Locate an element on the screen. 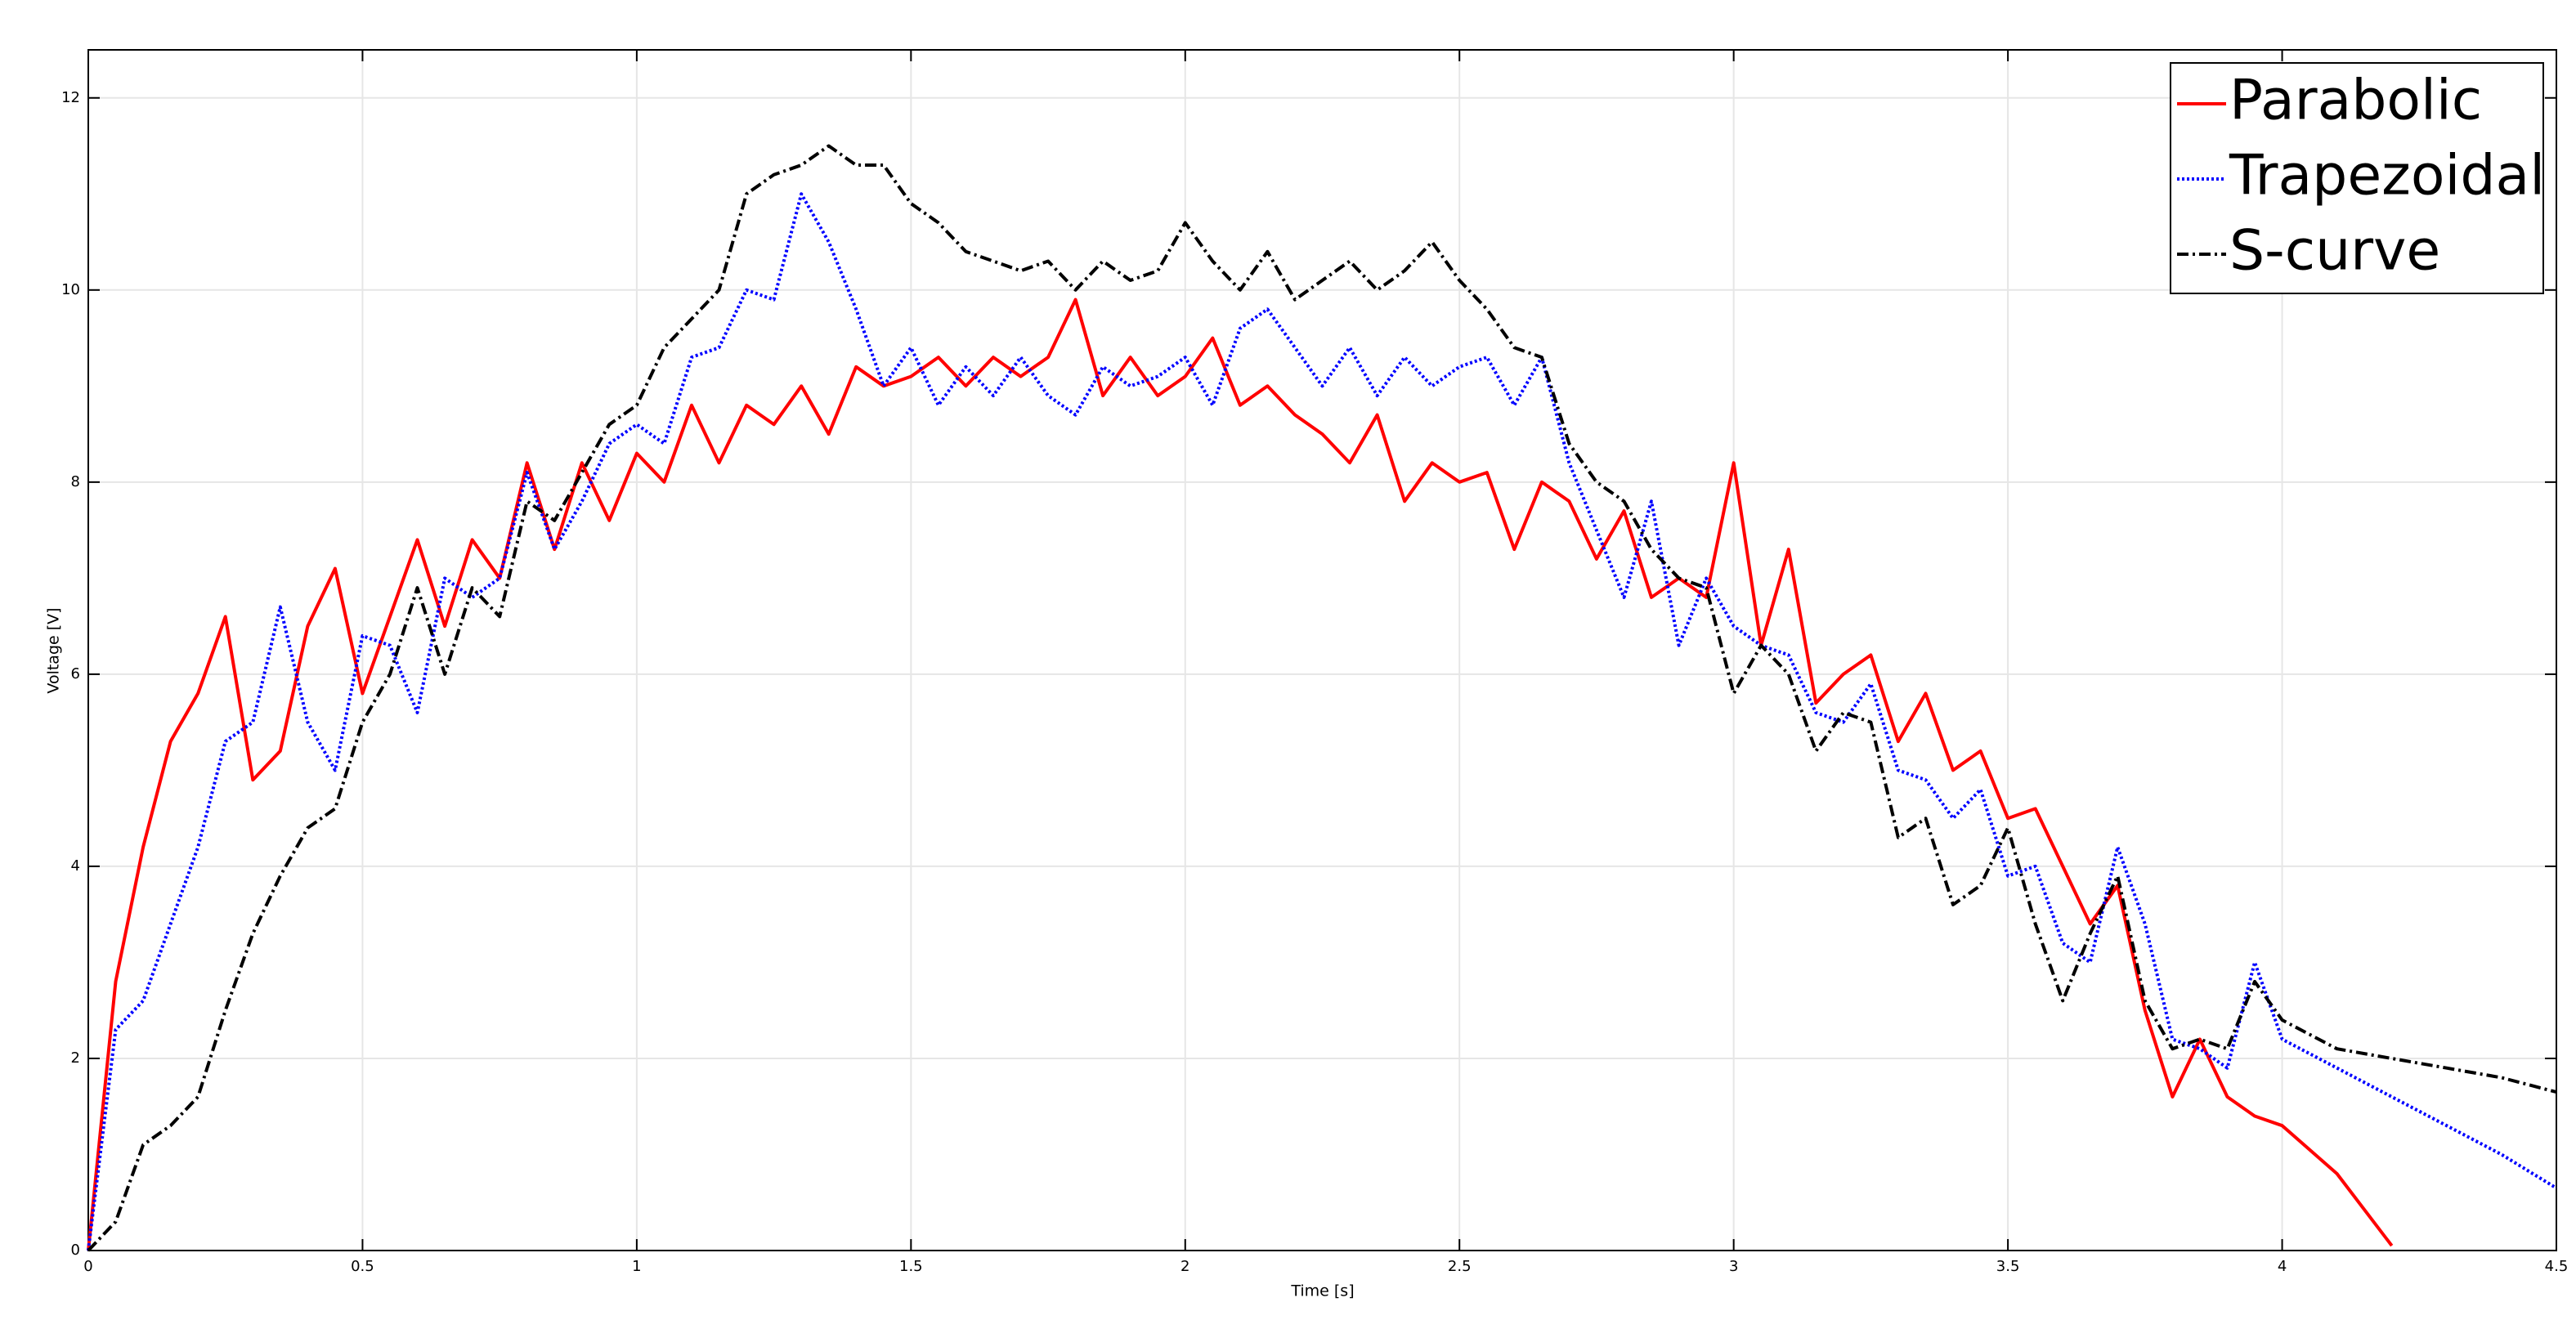 This screenshot has height=1320, width=2576. legend-label: S-curve is located at coordinates (2334, 251).